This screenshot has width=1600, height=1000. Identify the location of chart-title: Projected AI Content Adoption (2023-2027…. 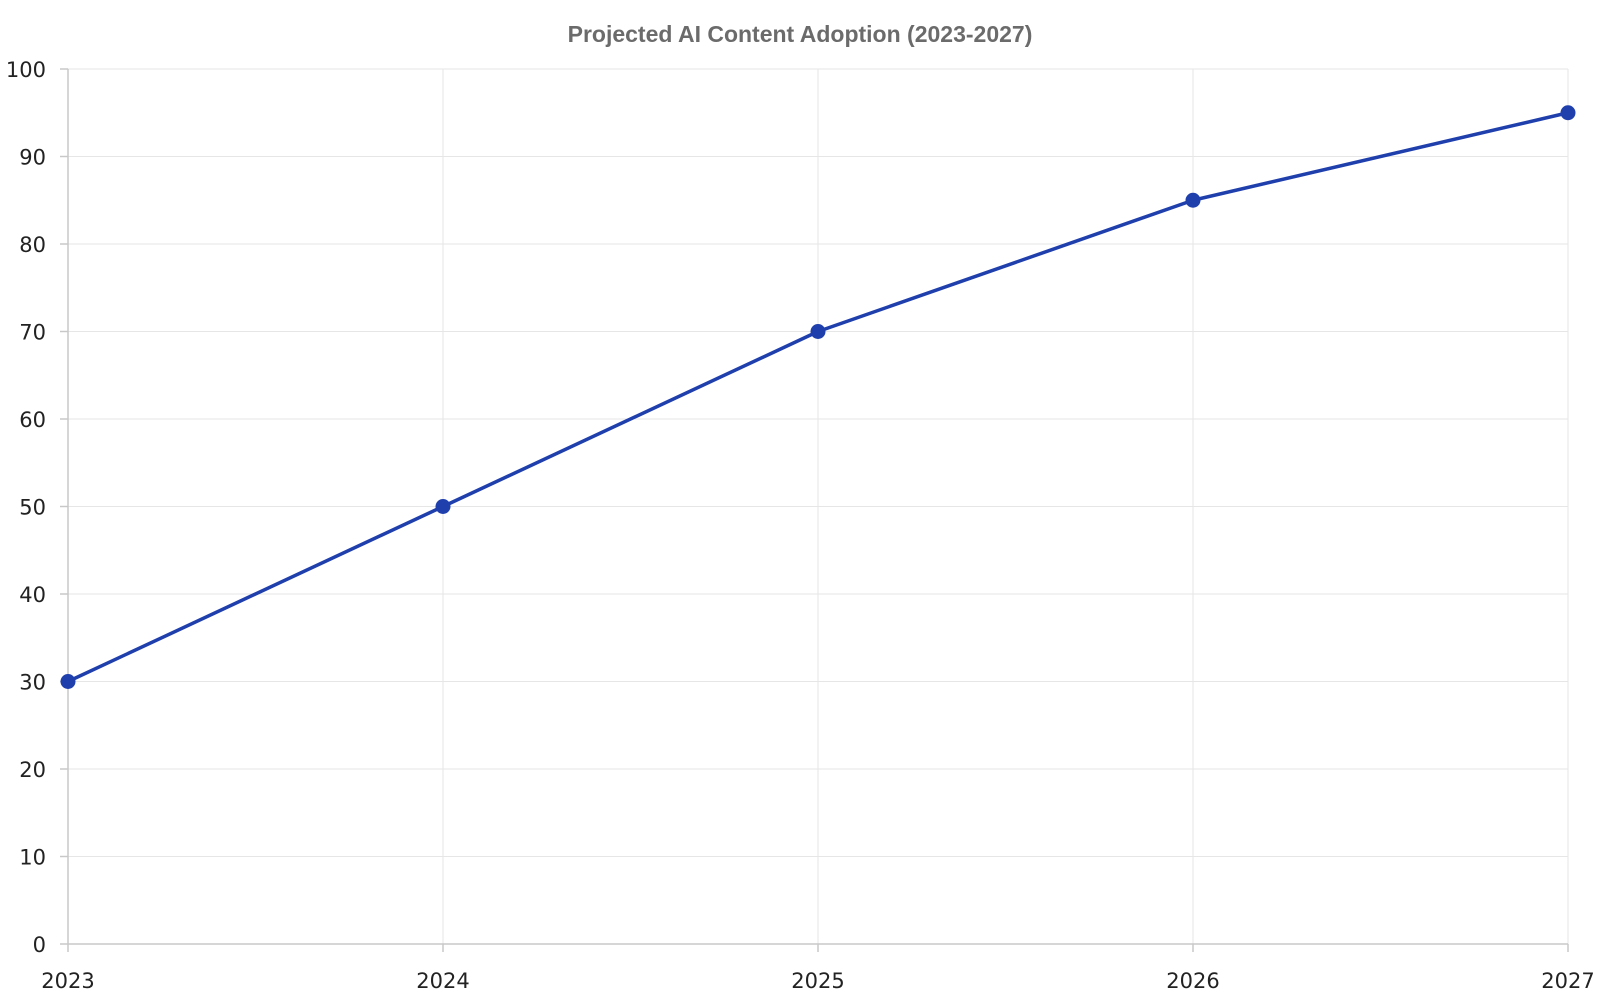
(800, 34).